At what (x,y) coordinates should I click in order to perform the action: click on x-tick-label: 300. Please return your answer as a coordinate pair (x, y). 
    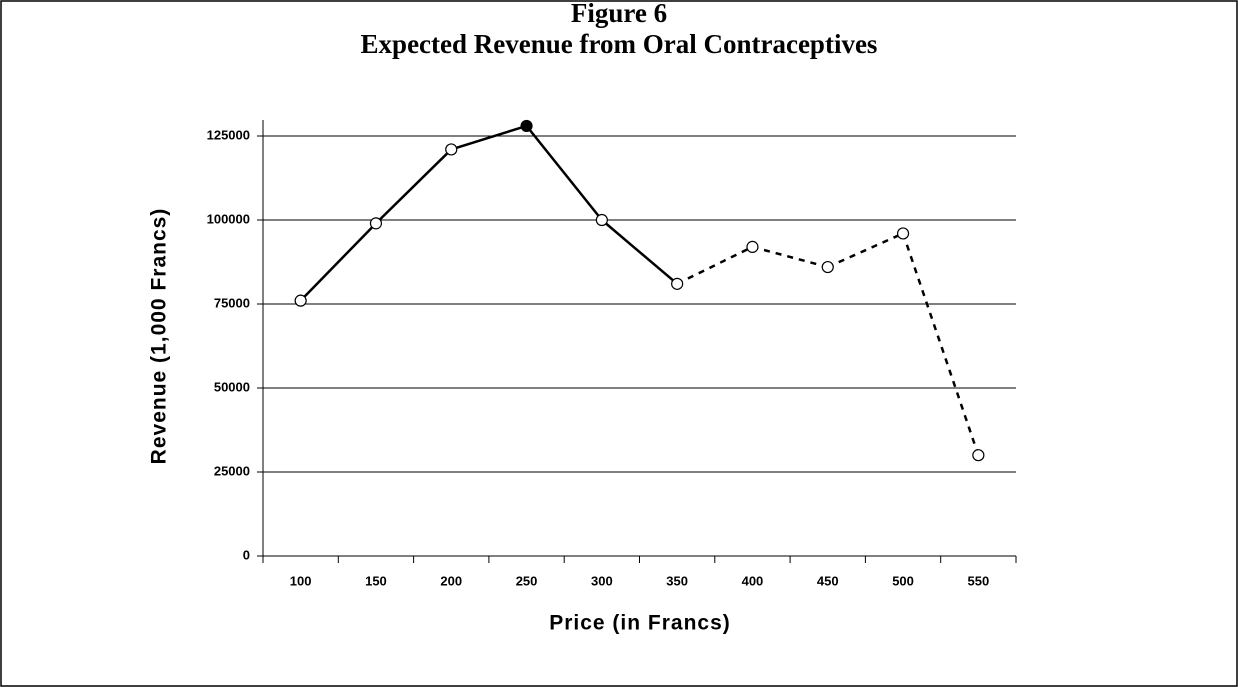
    Looking at the image, I should click on (602, 580).